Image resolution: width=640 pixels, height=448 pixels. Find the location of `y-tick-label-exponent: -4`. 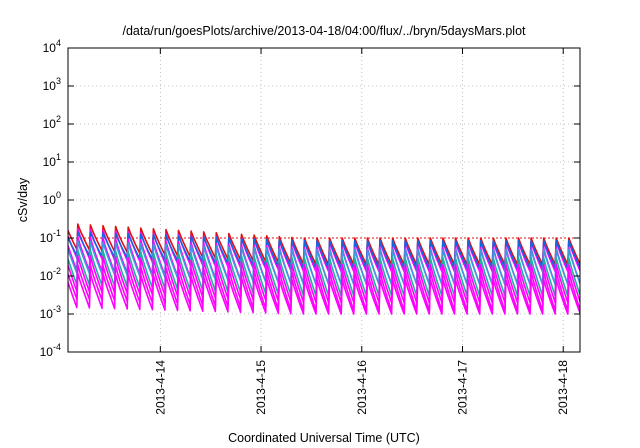

y-tick-label-exponent: -4 is located at coordinates (57, 347).